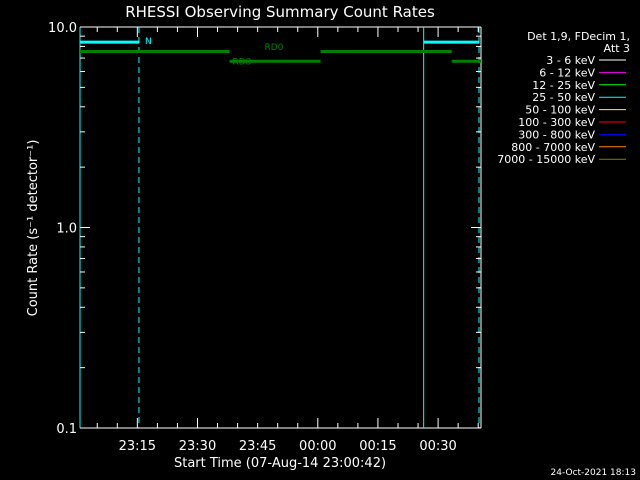  Describe the element at coordinates (273, 48) in the screenshot. I see `decimation-label: RD0` at that location.